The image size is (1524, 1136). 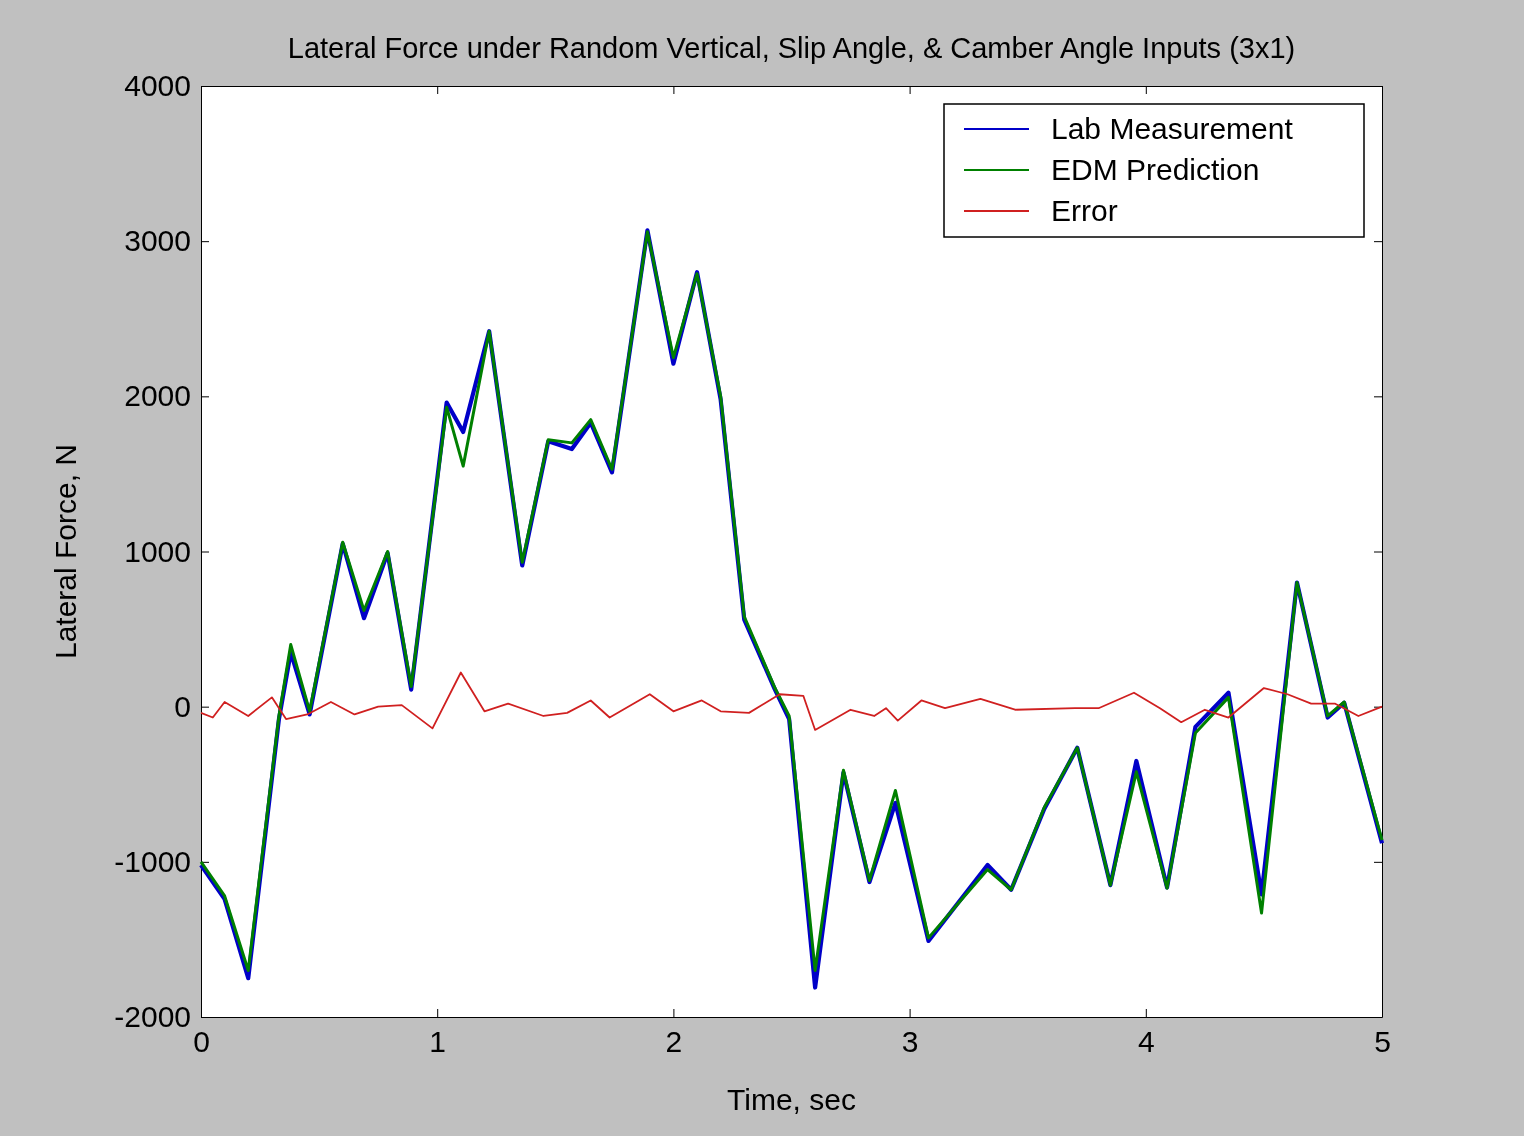 I want to click on legend-label: EDM Prediction, so click(x=1155, y=169).